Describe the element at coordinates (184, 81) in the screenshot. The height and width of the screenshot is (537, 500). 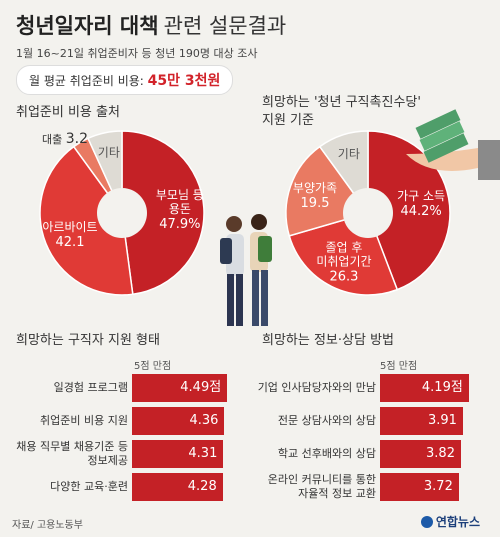
I see `cost-value: 45만 3천원` at that location.